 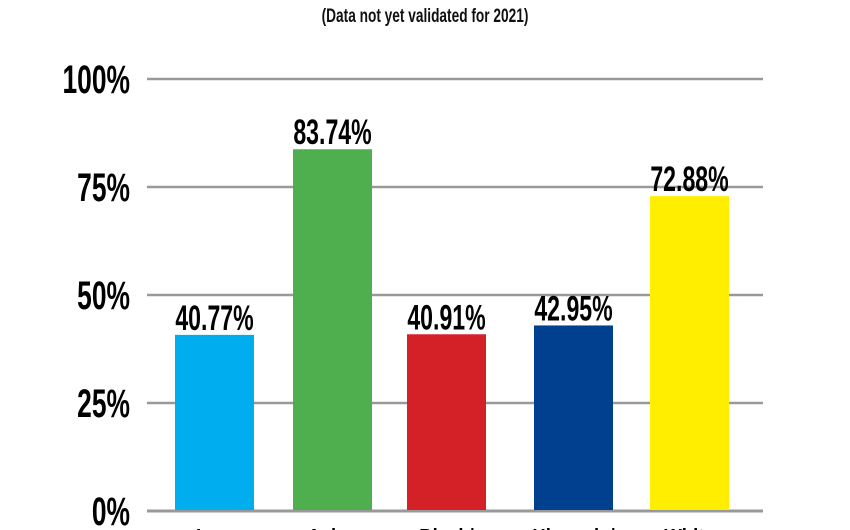 I want to click on x-tick-label-group: Asian, so click(x=332, y=527).